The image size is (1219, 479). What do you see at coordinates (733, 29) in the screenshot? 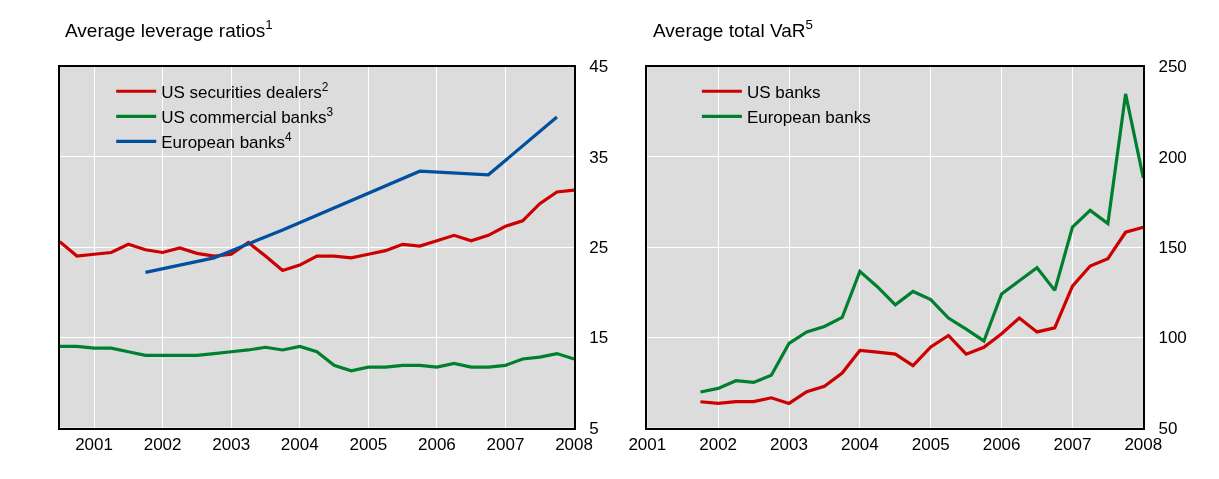
I see `chart-title: Average total VaR$^{5}$` at bounding box center [733, 29].